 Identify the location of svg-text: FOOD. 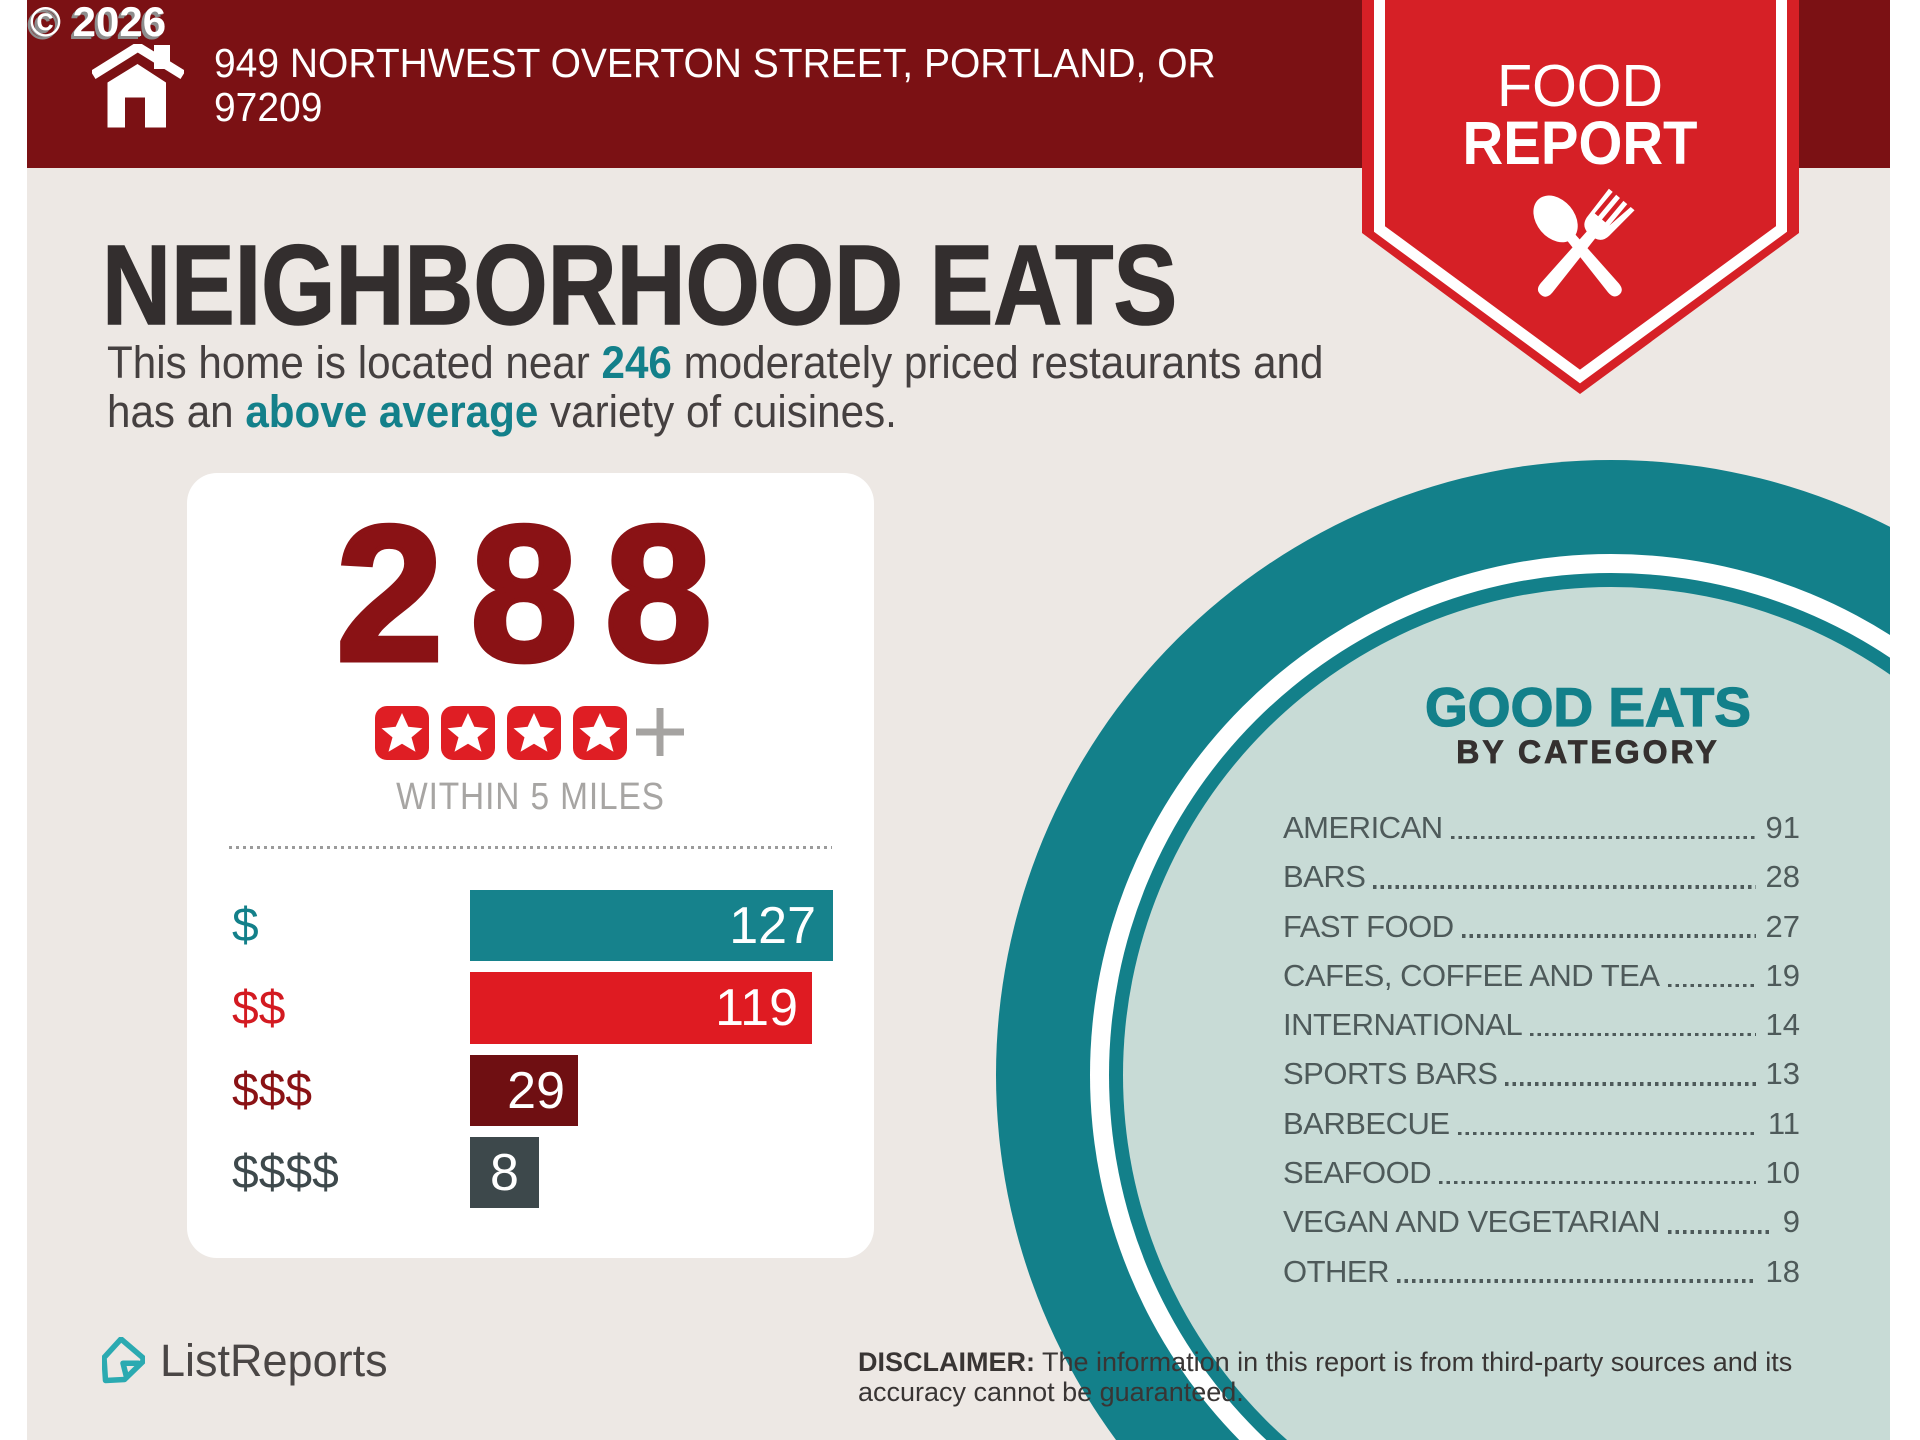
(1580, 86).